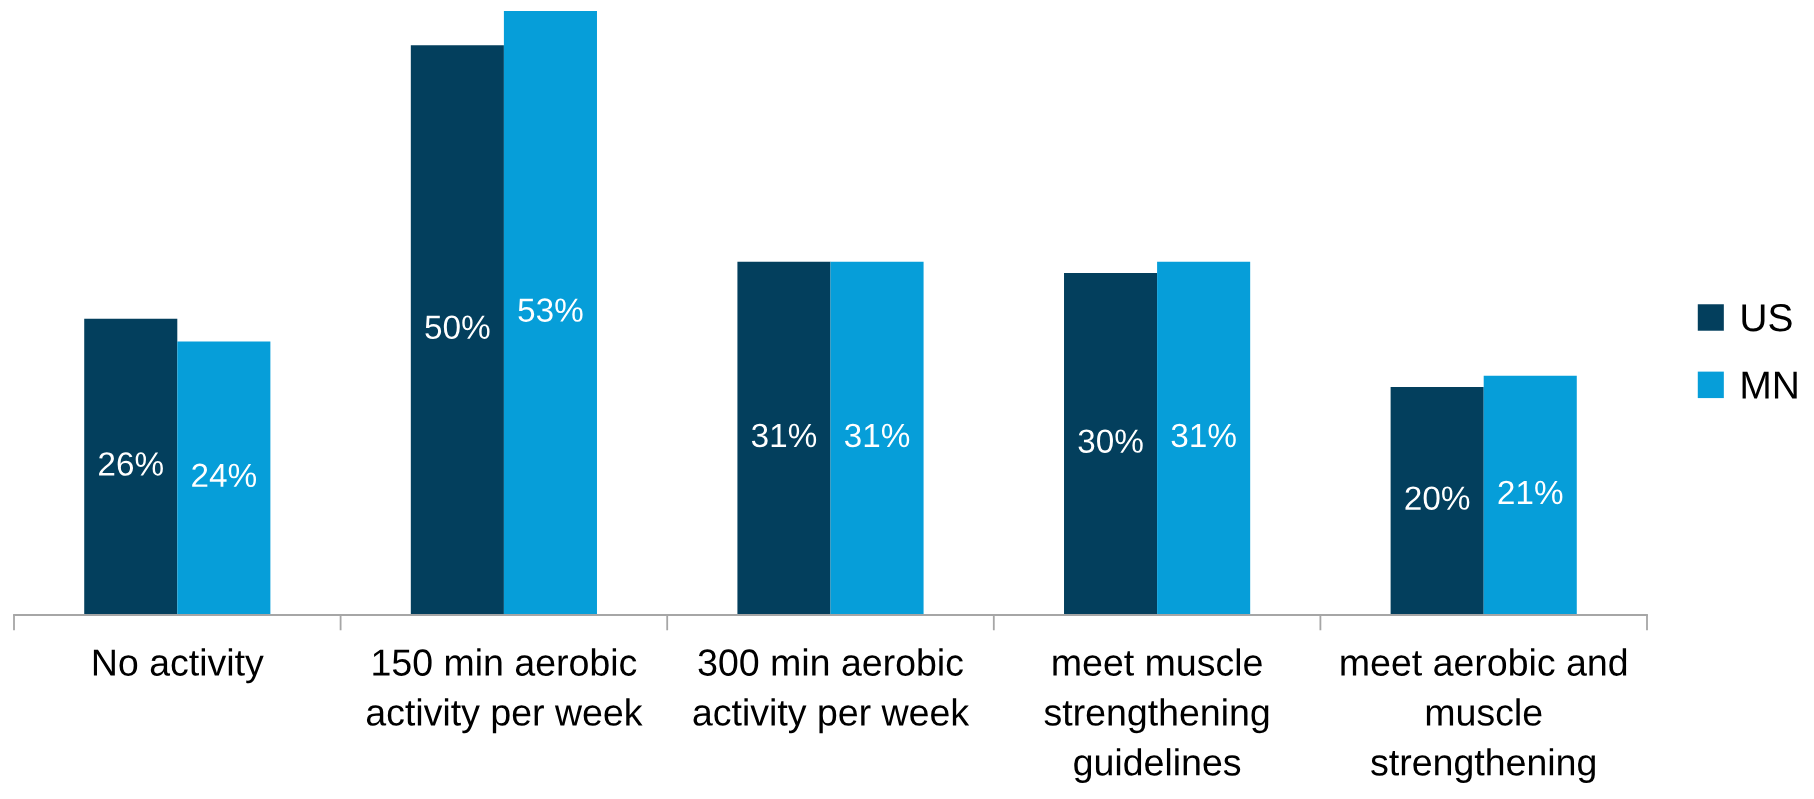 This screenshot has height=799, width=1814. I want to click on data-label: 50%, so click(457, 327).